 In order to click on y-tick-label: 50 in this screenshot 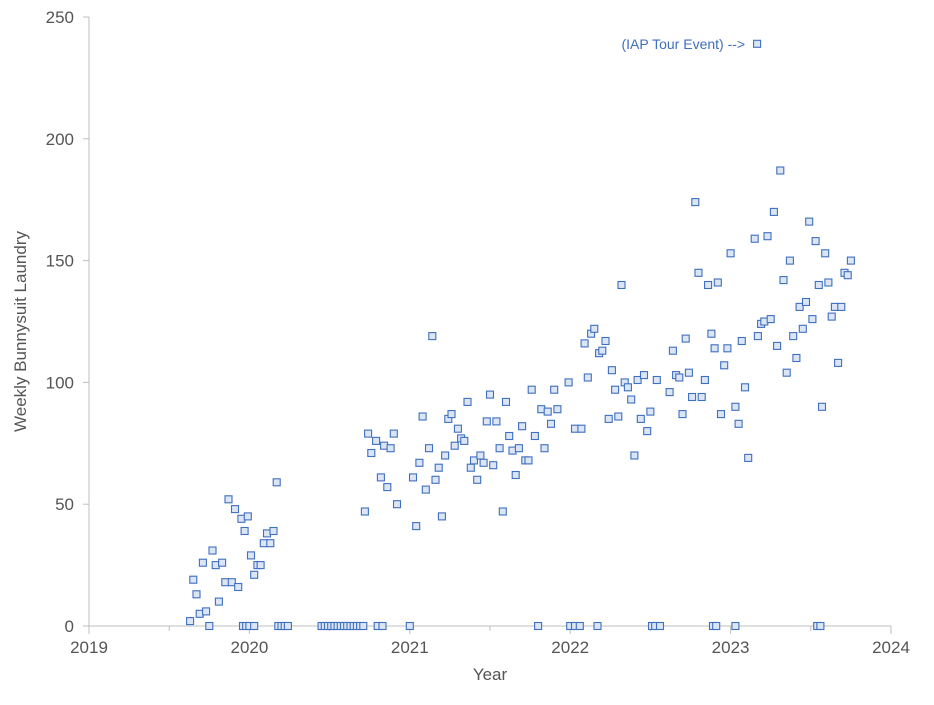, I will do `click(64, 504)`.